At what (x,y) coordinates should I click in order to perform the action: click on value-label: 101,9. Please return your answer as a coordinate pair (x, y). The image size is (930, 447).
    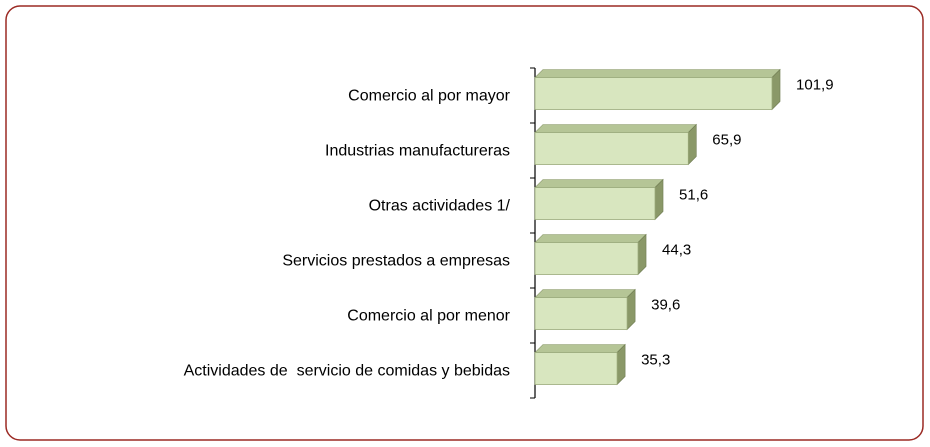
    Looking at the image, I should click on (815, 84).